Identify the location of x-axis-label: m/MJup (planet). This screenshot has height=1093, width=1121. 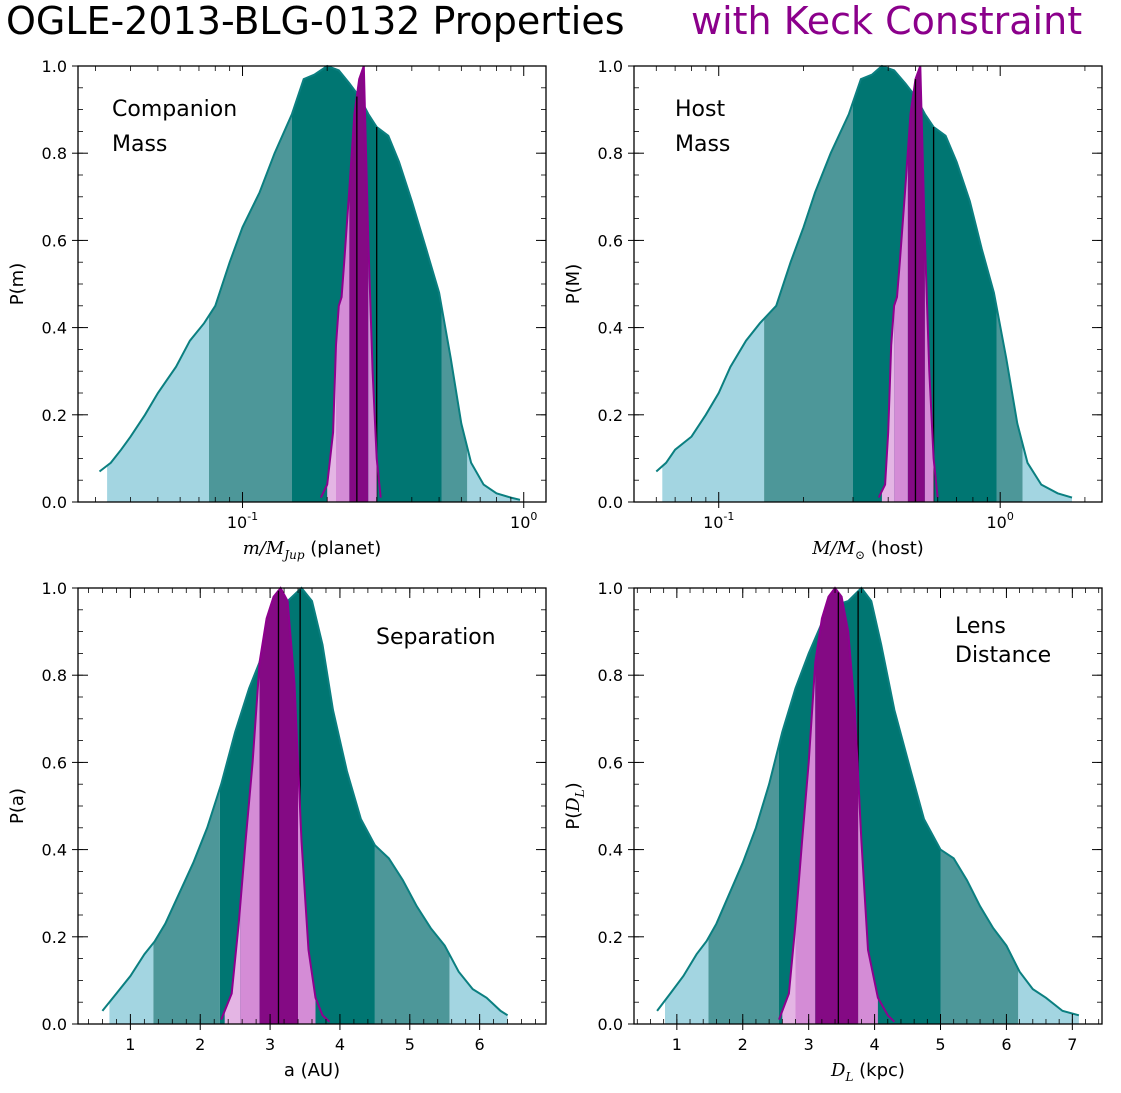
(312, 550).